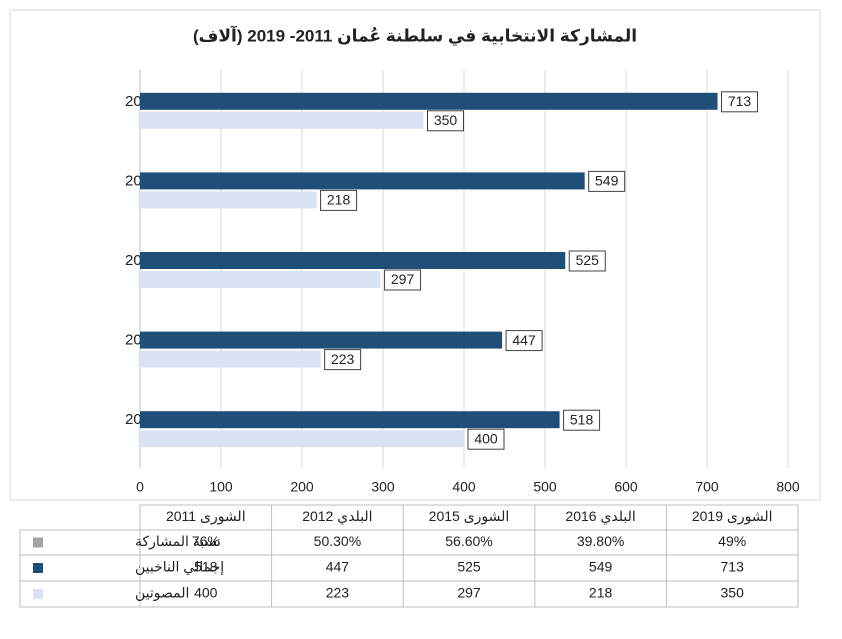  I want to click on table-cell: 400, so click(206, 593).